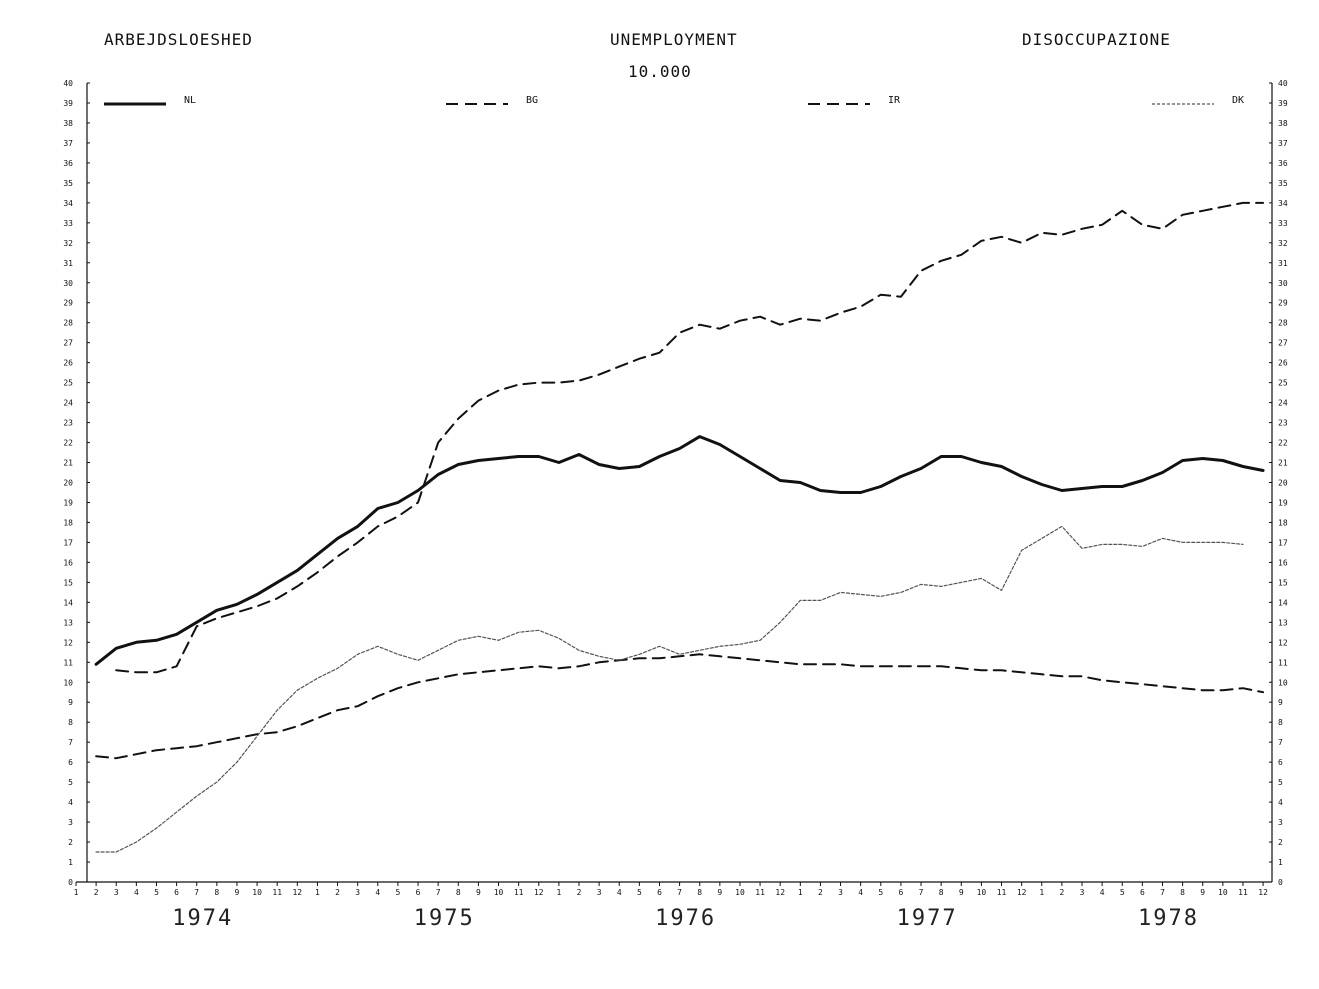 The width and height of the screenshot is (1319, 989). I want to click on y-tick-label-right: 17, so click(1283, 542).